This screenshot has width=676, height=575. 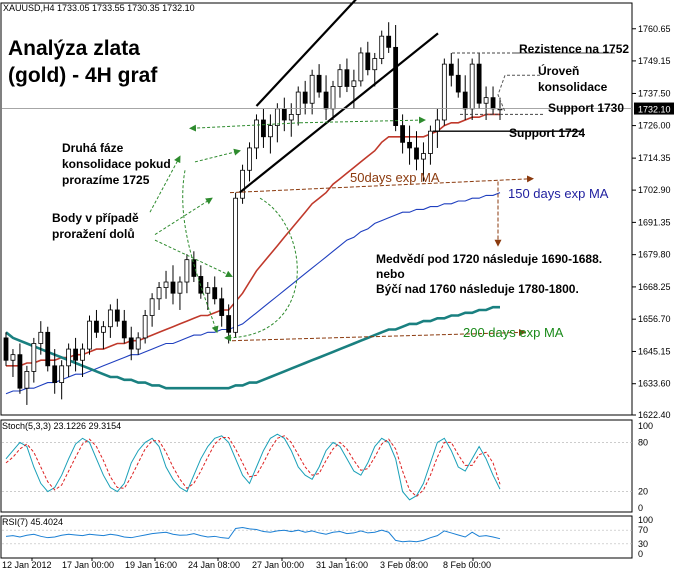 I want to click on second-phase-annotation: prorazíme 1725, so click(x=106, y=180).